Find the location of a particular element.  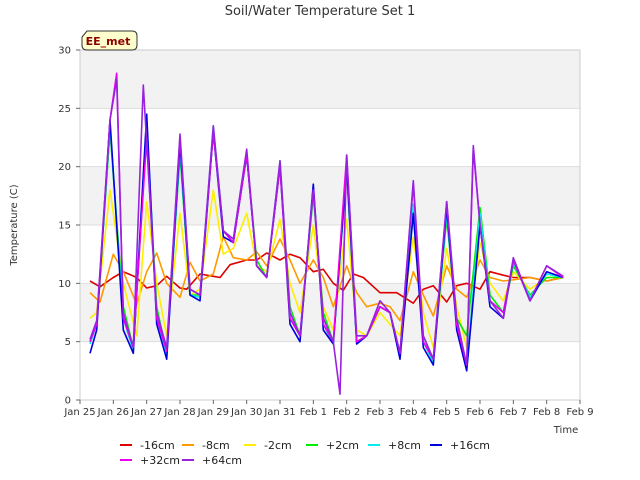

y-tick-label: 0 is located at coordinates (68, 401).